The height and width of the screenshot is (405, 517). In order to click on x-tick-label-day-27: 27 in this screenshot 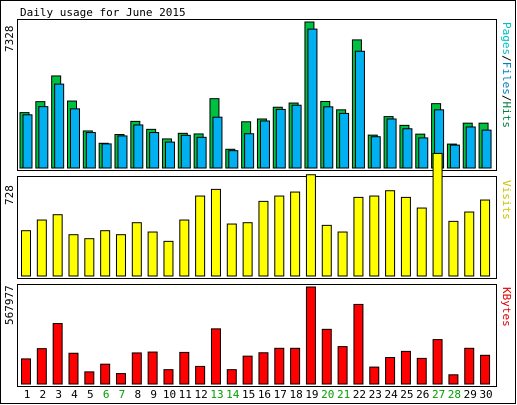, I will do `click(438, 394)`.